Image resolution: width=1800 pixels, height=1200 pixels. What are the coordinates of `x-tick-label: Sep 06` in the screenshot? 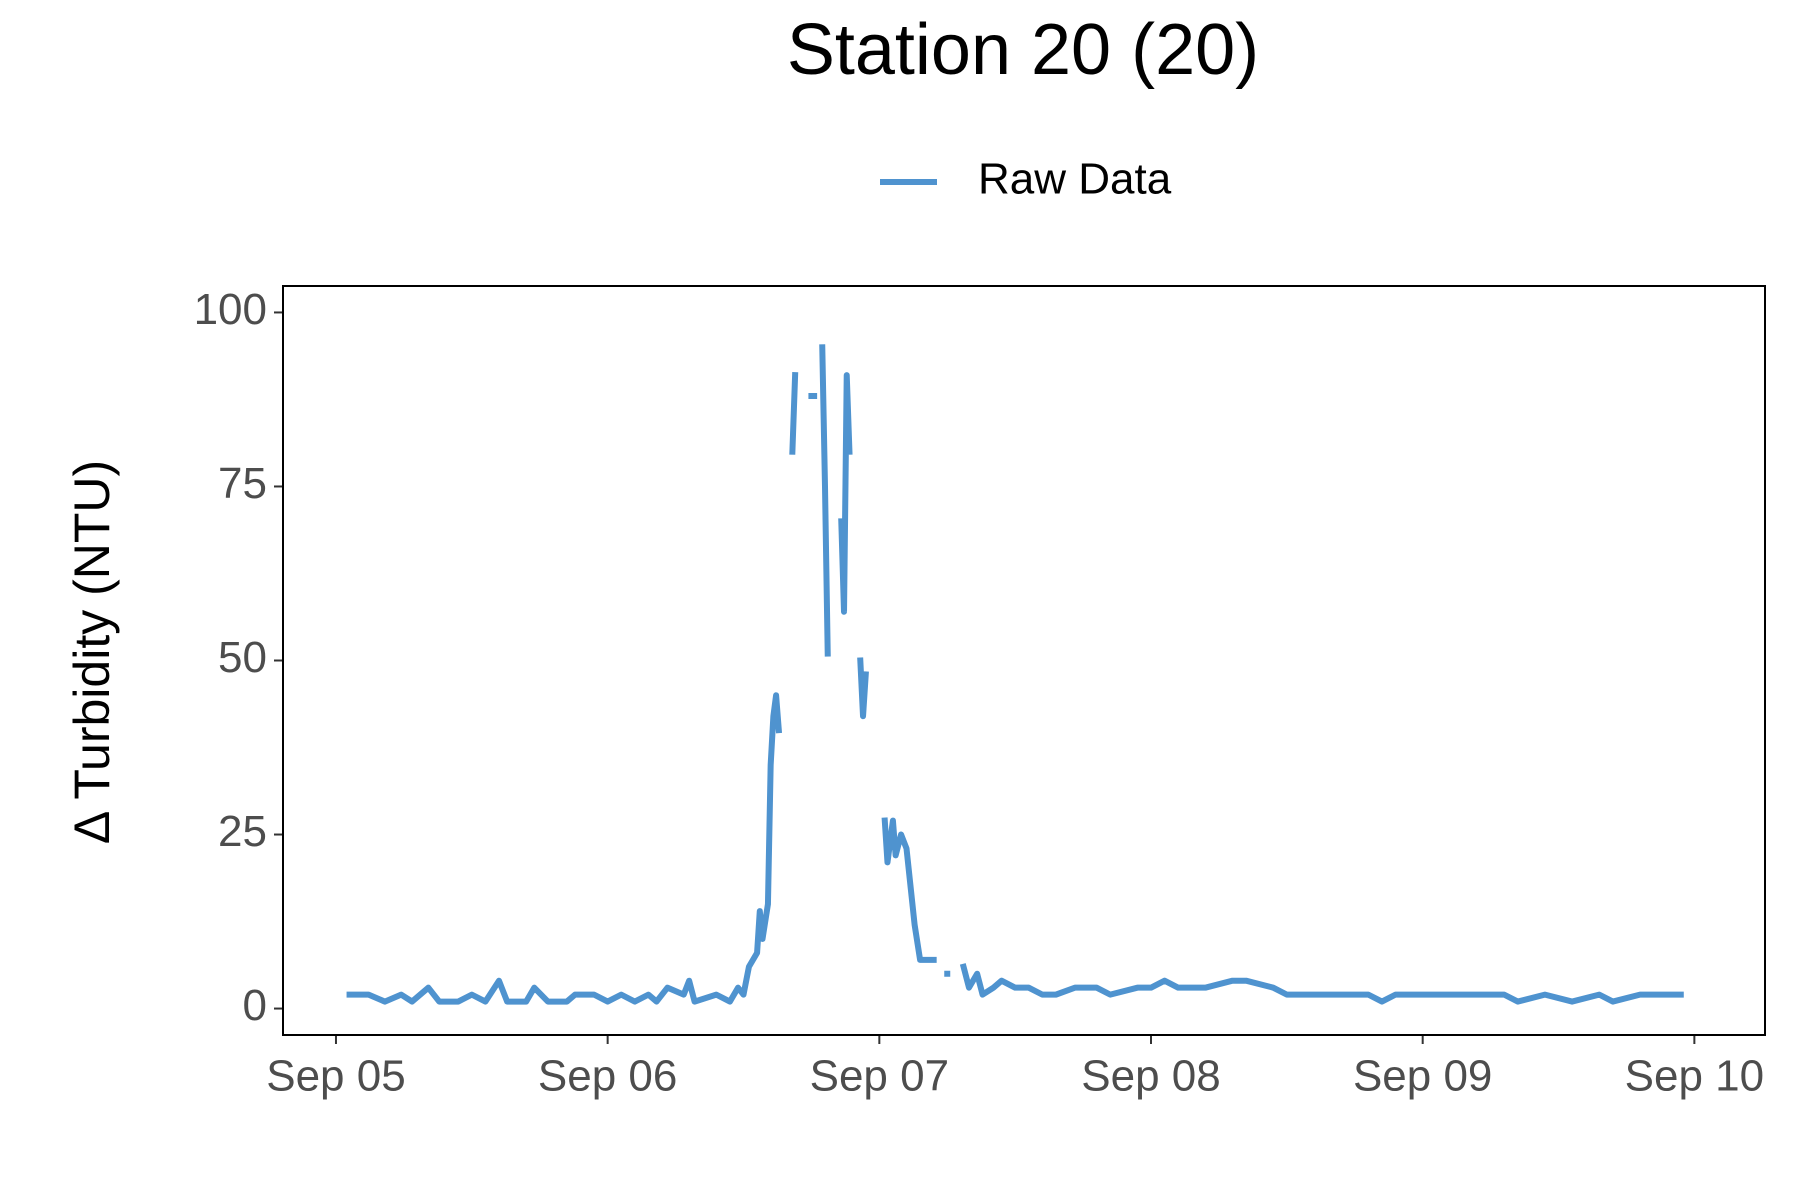 It's located at (607, 1076).